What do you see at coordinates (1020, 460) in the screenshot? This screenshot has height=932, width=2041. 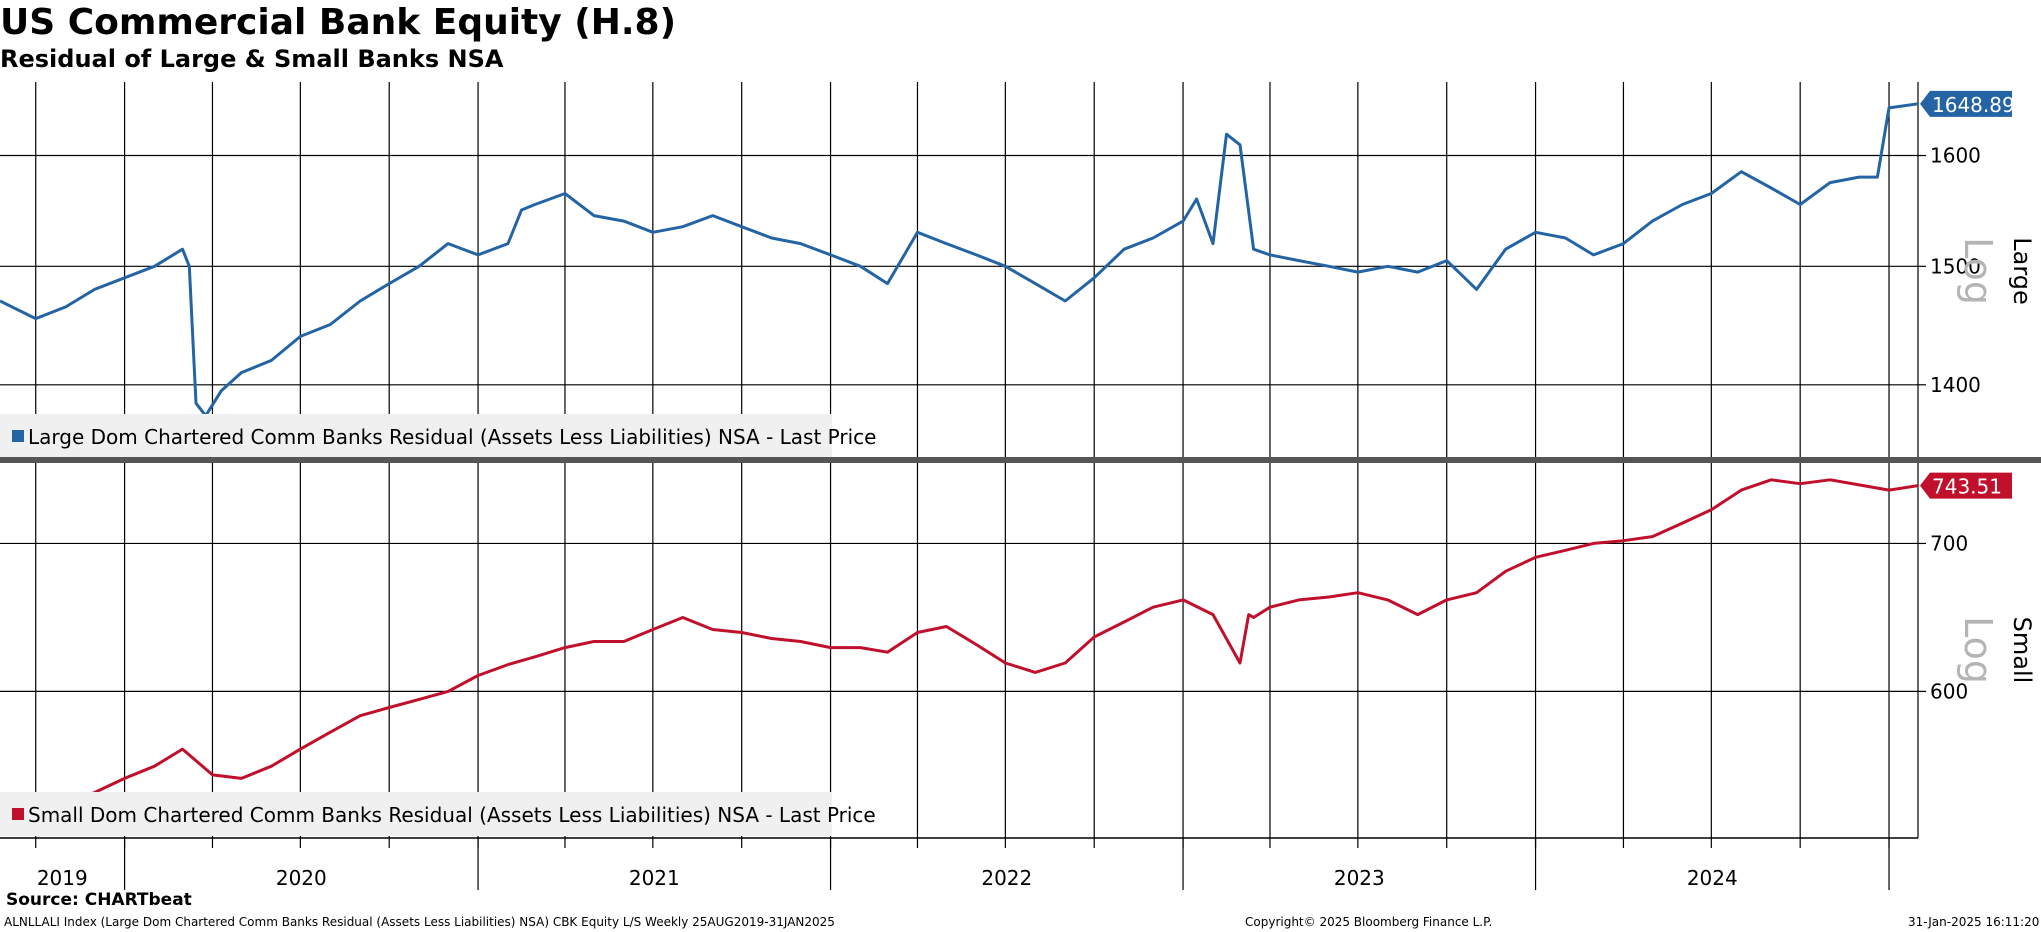 I see `panel-divider` at bounding box center [1020, 460].